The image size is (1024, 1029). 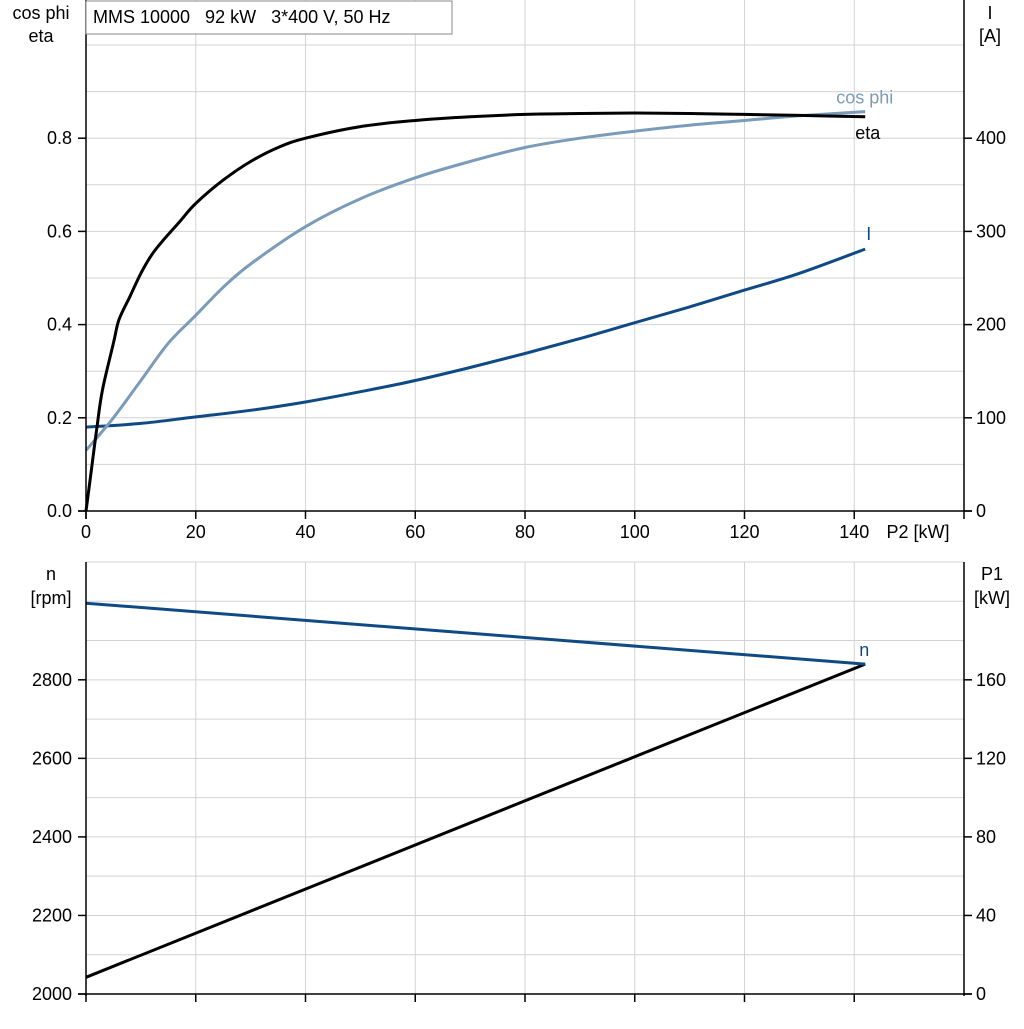 What do you see at coordinates (52, 837) in the screenshot?
I see `bottom-left-tick-label: 2400` at bounding box center [52, 837].